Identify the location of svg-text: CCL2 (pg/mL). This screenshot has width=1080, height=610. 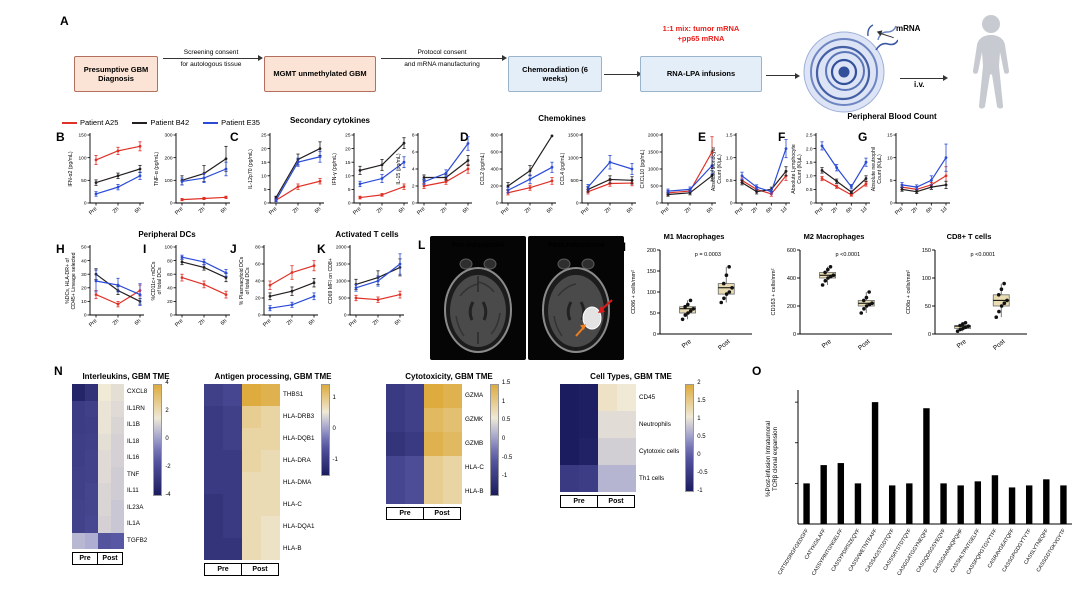
(483, 168).